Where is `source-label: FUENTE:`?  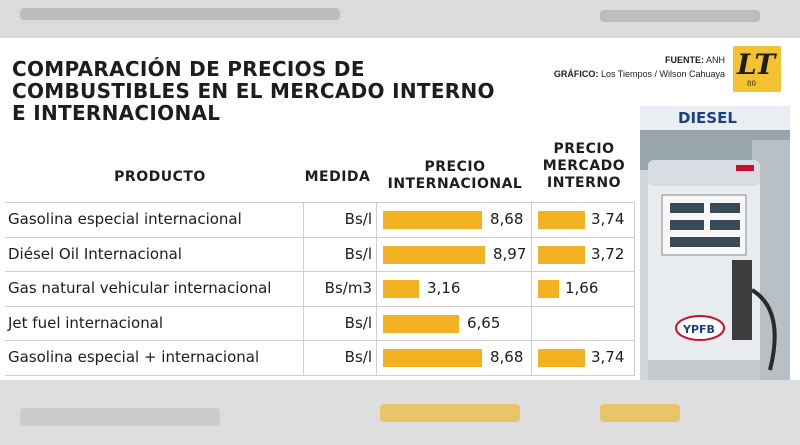 source-label: FUENTE: is located at coordinates (684, 60).